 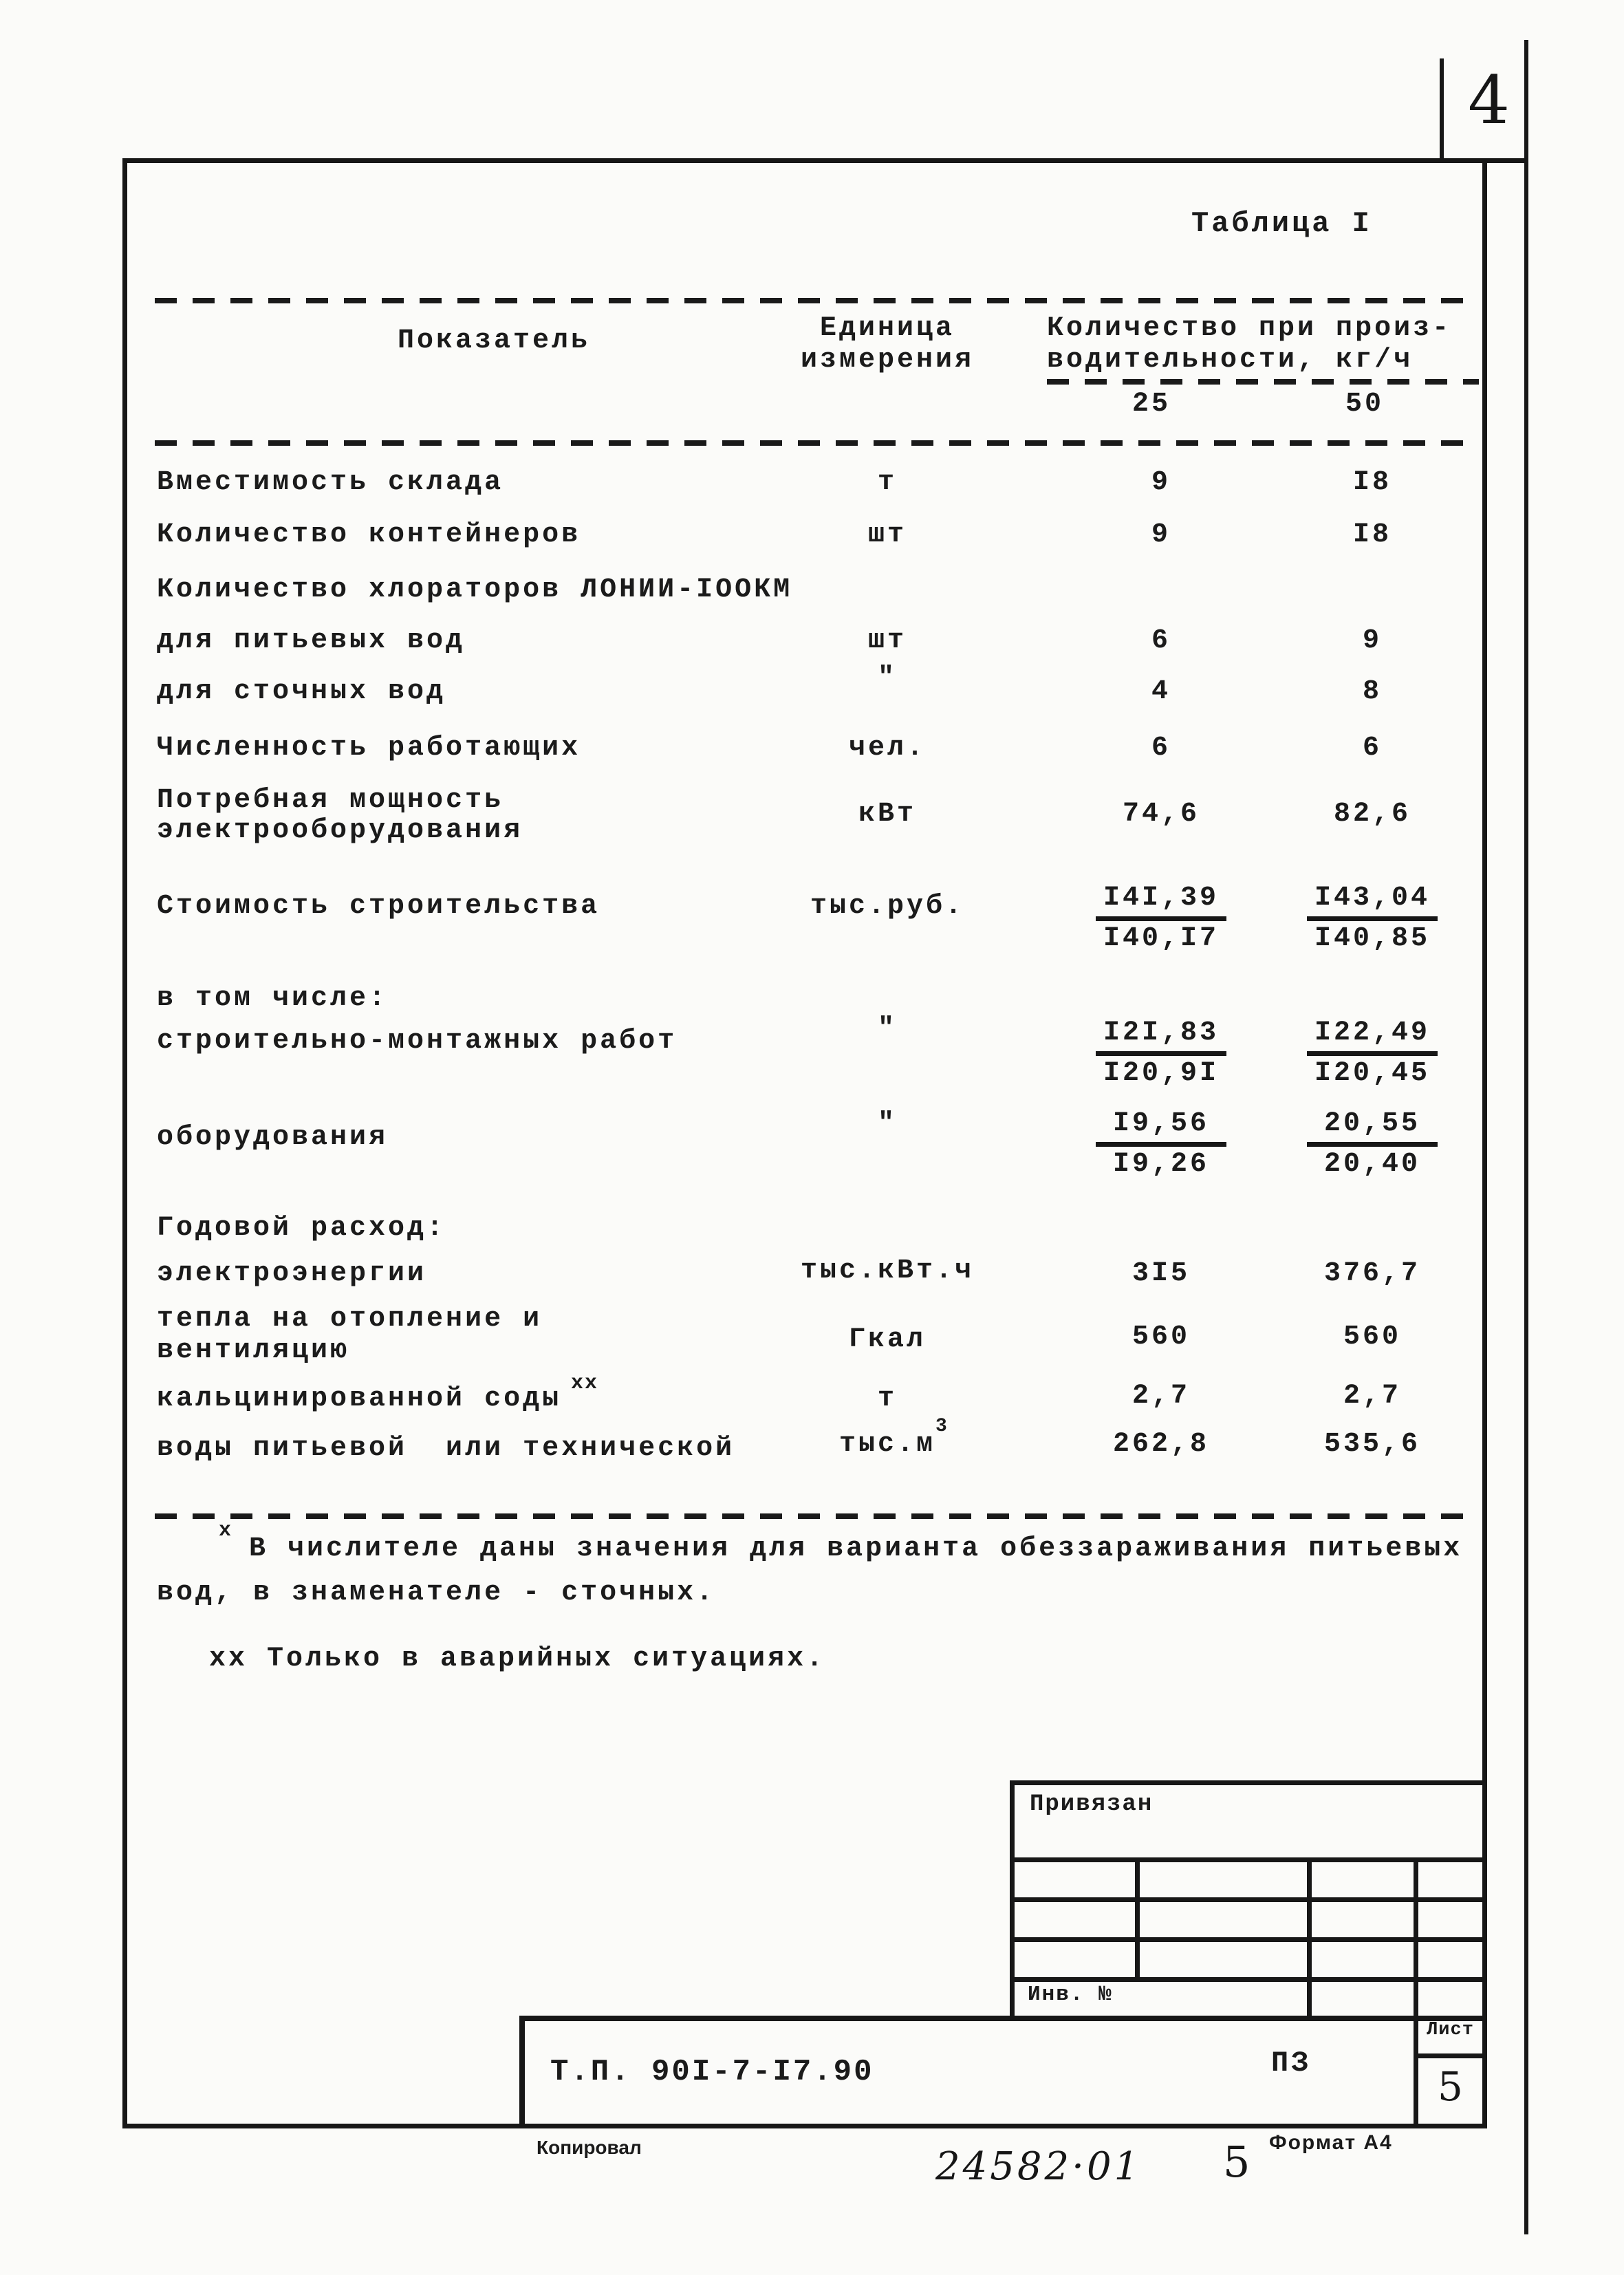 I want to click on frame-right-border, so click(x=1484, y=1143).